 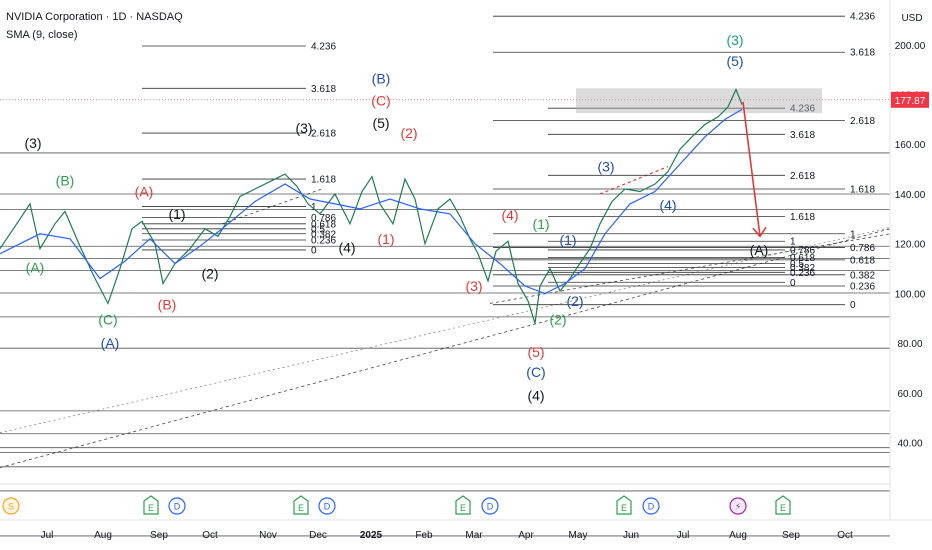 What do you see at coordinates (268, 535) in the screenshot?
I see `x-tick-label: Nov` at bounding box center [268, 535].